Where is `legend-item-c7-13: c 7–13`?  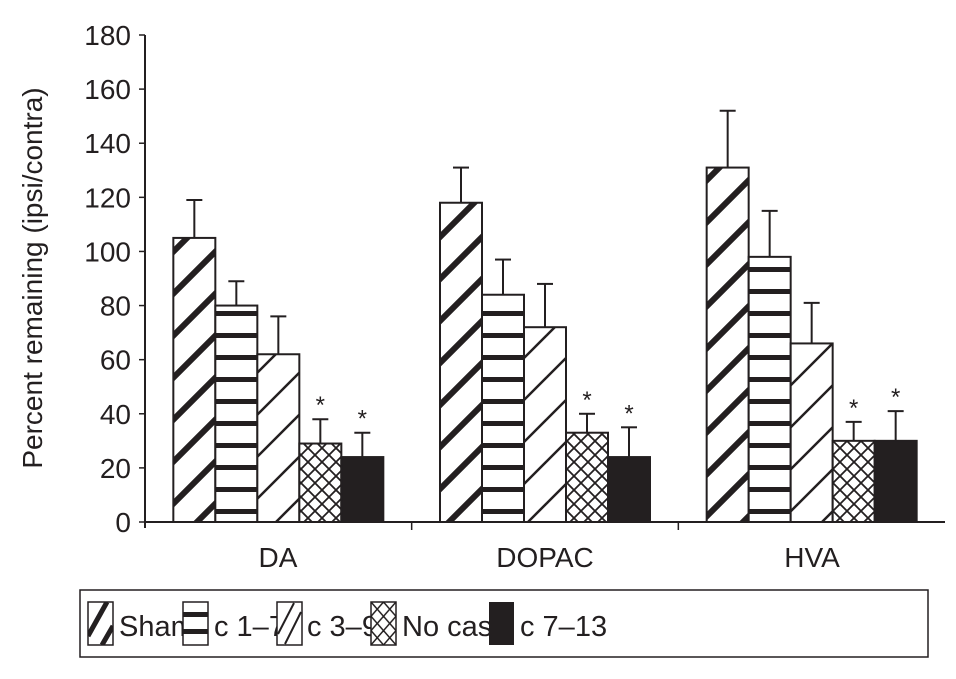
legend-item-c7-13: c 7–13 is located at coordinates (548, 623).